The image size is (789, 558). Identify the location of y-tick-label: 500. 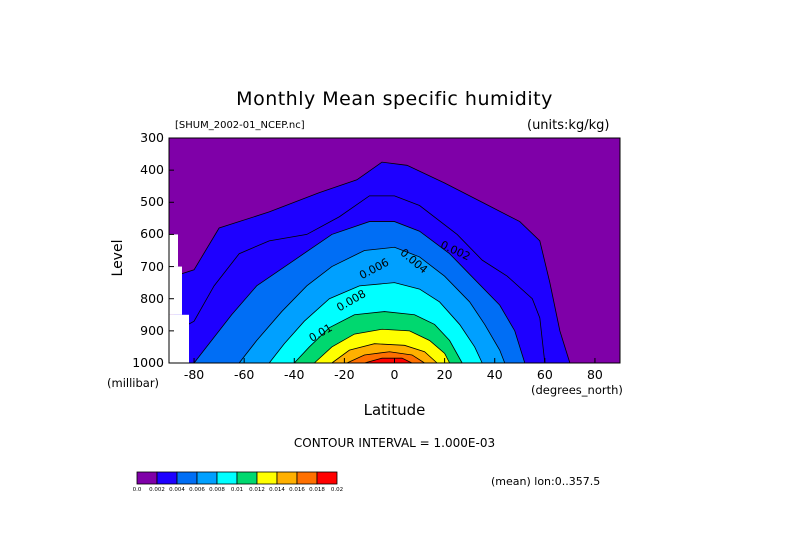
(152, 202).